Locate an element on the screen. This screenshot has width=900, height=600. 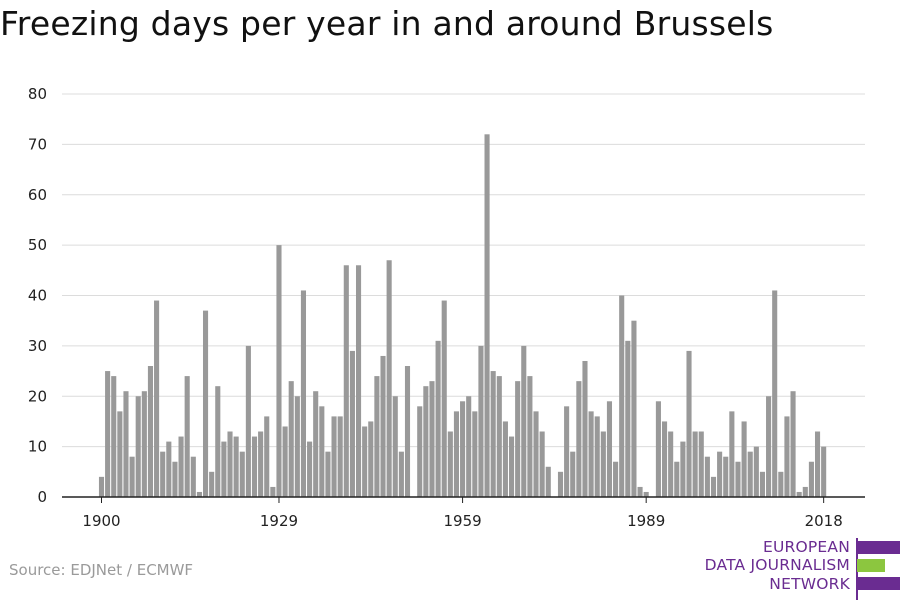
y-tick-label-80: 80 is located at coordinates (37, 94).